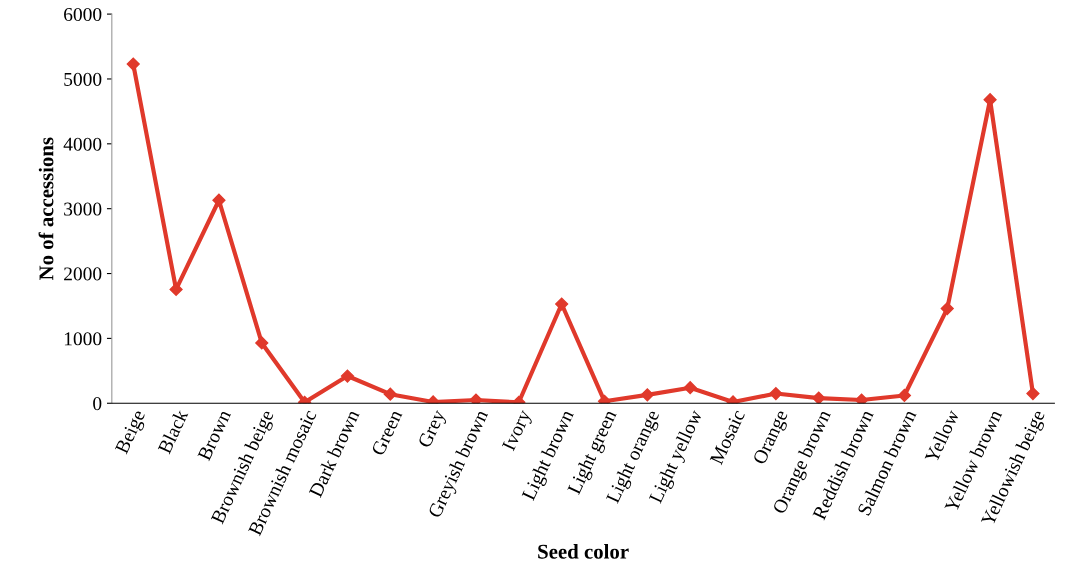 This screenshot has width=1065, height=564. What do you see at coordinates (83, 14) in the screenshot?
I see `y-tick-label: 6000` at bounding box center [83, 14].